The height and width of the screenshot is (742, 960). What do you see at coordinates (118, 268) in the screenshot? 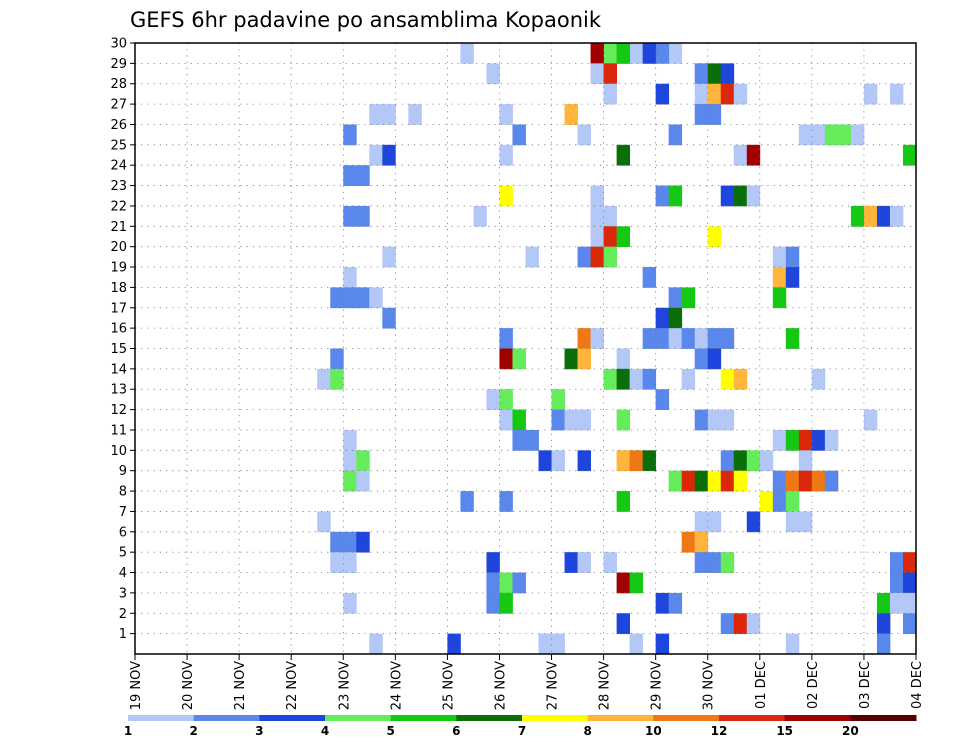
I see `y-tick-label: 19` at bounding box center [118, 268].